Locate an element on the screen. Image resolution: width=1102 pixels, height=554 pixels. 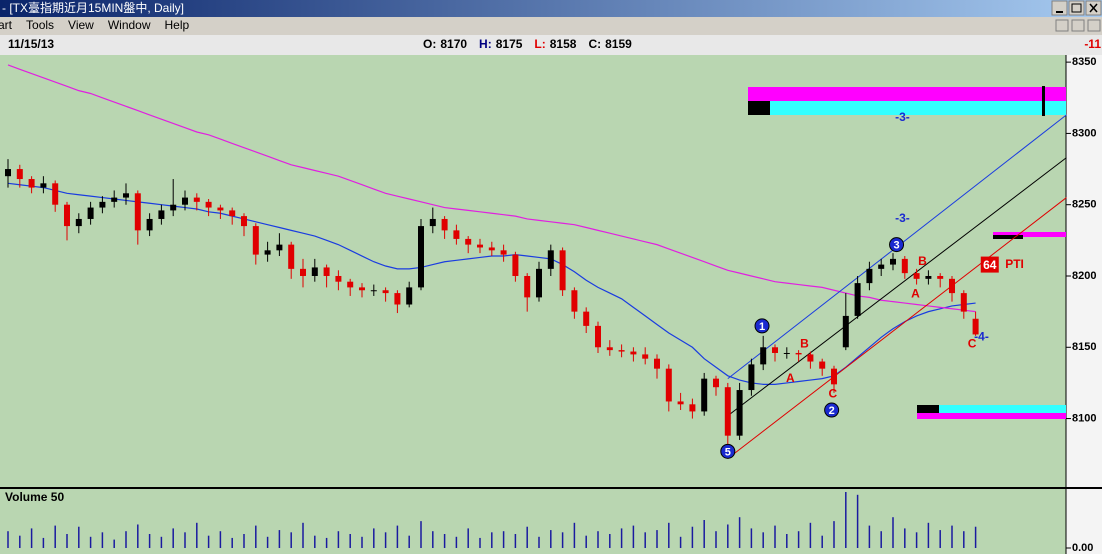
icon is located at coordinates (1076, 8).